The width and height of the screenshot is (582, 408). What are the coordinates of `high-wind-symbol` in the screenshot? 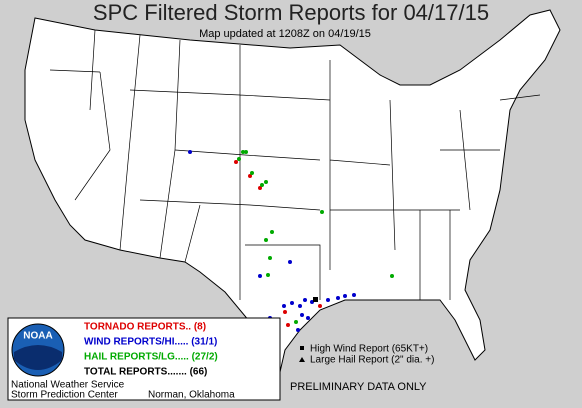 It's located at (302, 348).